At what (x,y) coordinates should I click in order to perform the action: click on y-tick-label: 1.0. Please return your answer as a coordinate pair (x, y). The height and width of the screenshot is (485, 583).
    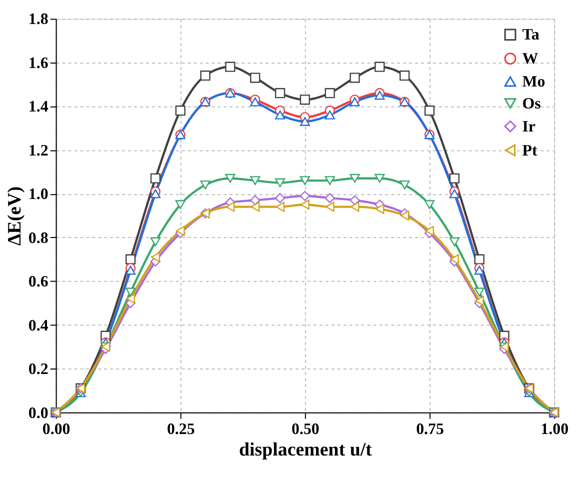
    Looking at the image, I should click on (38, 195).